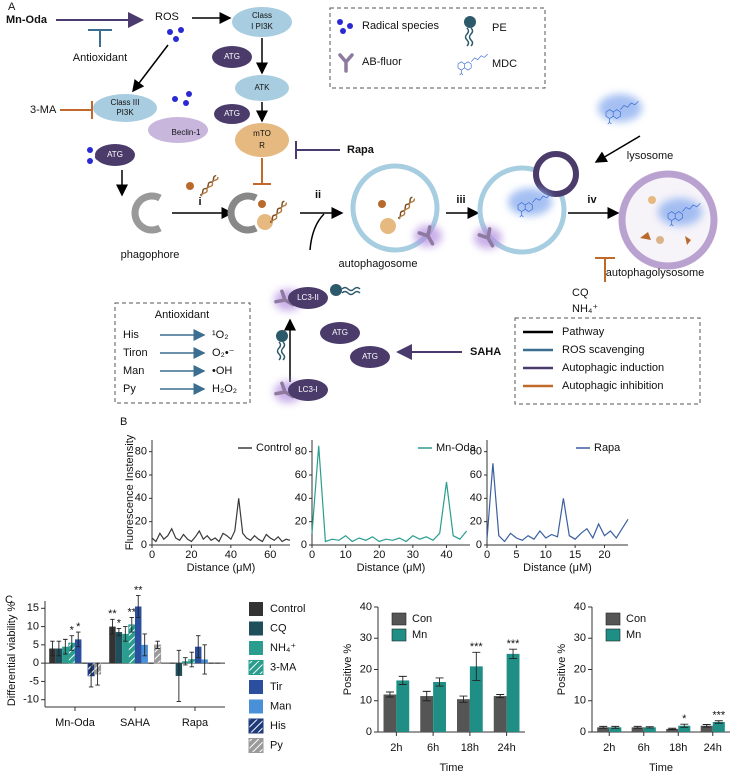 Image resolution: width=740 pixels, height=782 pixels. I want to click on dna, so click(209, 186).